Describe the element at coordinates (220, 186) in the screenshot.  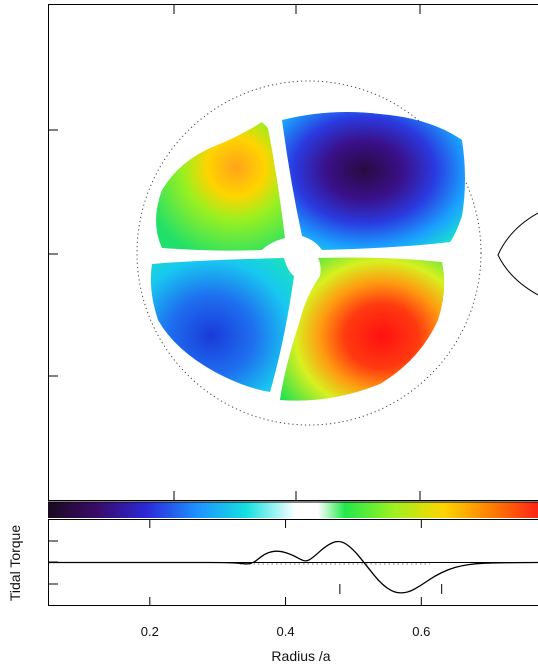
I see `lobe-upper-left` at that location.